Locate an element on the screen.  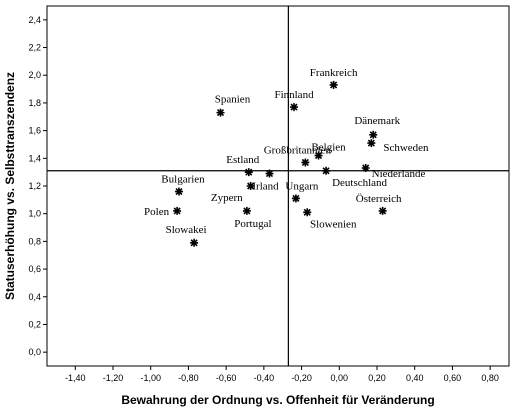
x-tick-label: 0,60 is located at coordinates (453, 378).